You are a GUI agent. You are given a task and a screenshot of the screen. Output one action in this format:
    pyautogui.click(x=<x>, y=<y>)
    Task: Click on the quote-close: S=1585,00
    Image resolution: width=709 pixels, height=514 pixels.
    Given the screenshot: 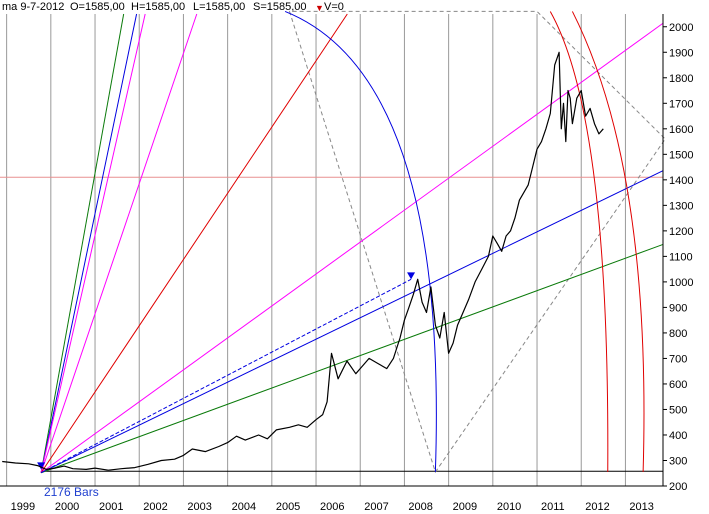 What is the action you would take?
    pyautogui.click(x=280, y=7)
    